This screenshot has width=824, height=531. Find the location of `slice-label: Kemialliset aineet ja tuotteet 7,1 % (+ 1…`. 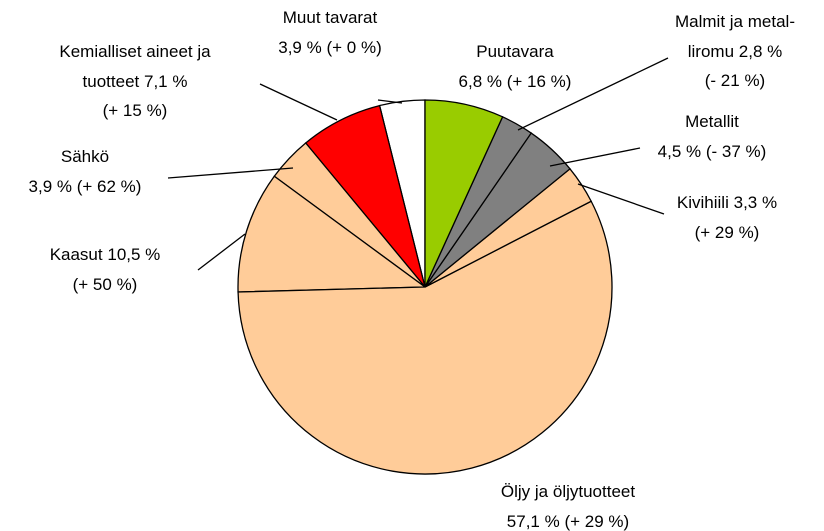

slice-label: Kemialliset aineet ja tuotteet 7,1 % (+ 1… is located at coordinates (135, 81).